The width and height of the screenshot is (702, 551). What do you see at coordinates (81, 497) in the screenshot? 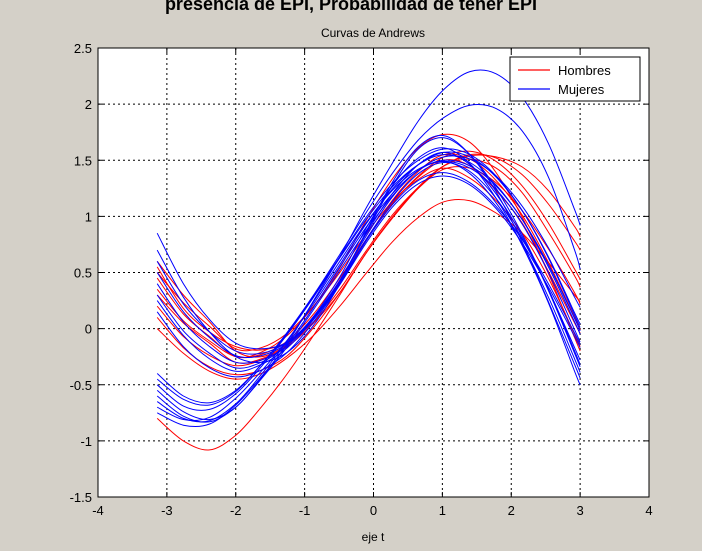
I see `y-tick-label: -1.5` at bounding box center [81, 497].